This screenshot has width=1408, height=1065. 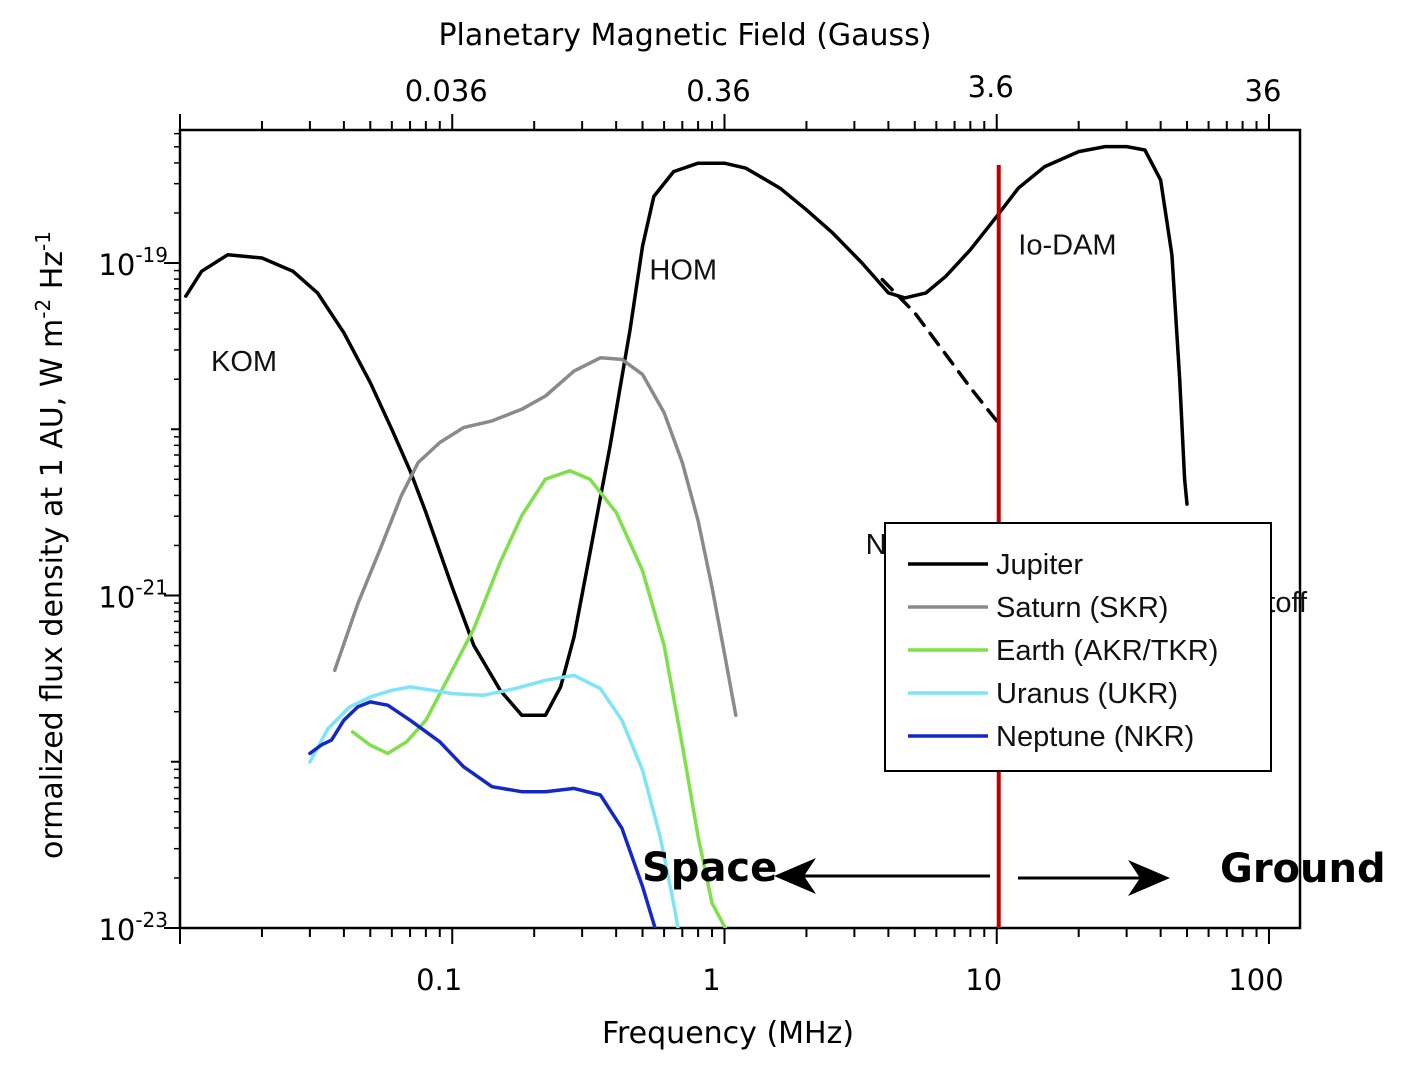 I want to click on series-line-earth, so click(x=539, y=698).